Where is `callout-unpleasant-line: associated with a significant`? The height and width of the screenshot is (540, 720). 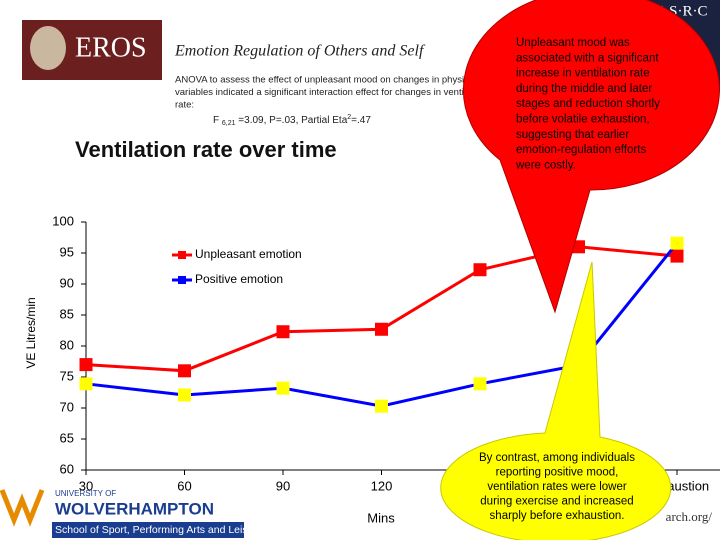
callout-unpleasant-line: associated with a significant is located at coordinates (587, 58).